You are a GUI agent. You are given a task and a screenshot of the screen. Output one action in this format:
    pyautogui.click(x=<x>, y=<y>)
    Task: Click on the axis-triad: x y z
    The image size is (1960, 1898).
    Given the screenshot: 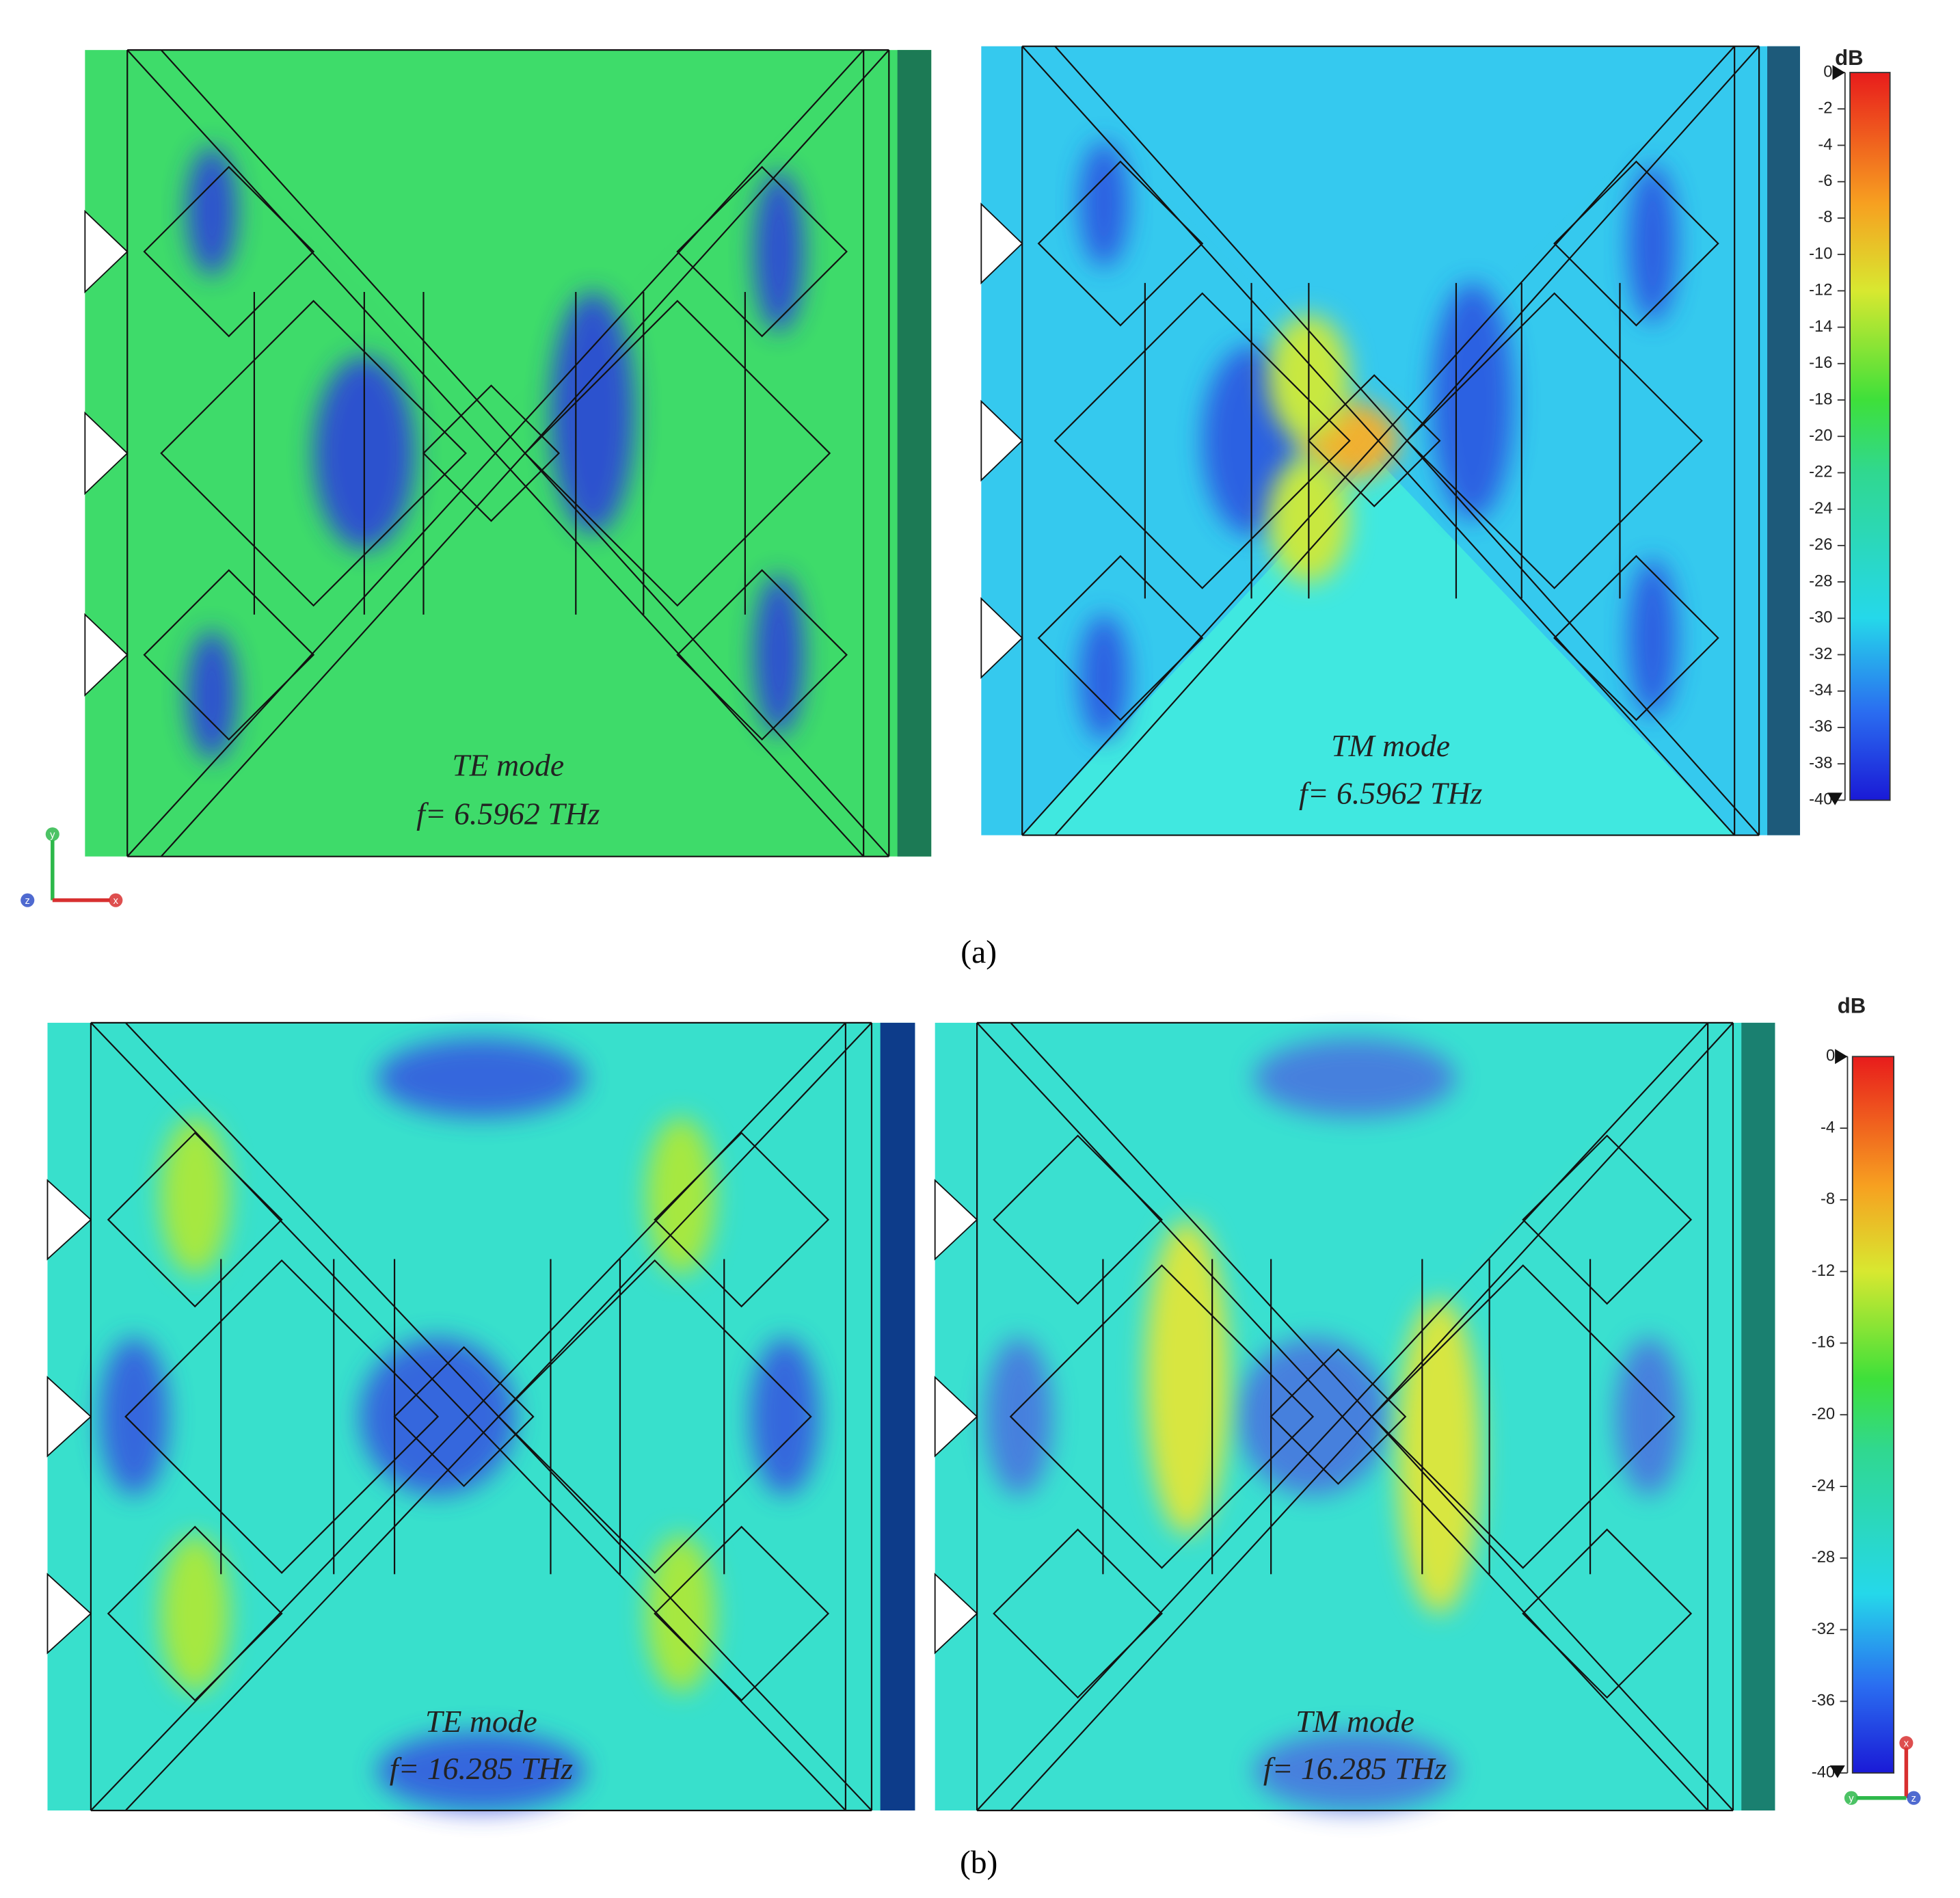 What is the action you would take?
    pyautogui.click(x=1882, y=1770)
    